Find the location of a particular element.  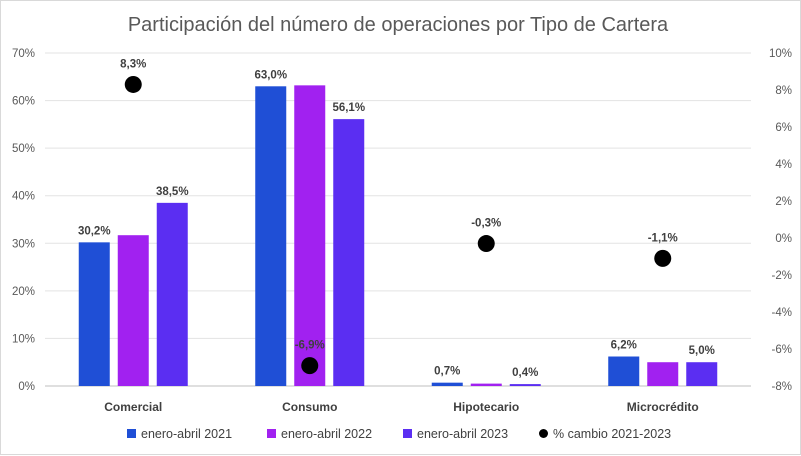

change-label: -0,3% is located at coordinates (486, 224).